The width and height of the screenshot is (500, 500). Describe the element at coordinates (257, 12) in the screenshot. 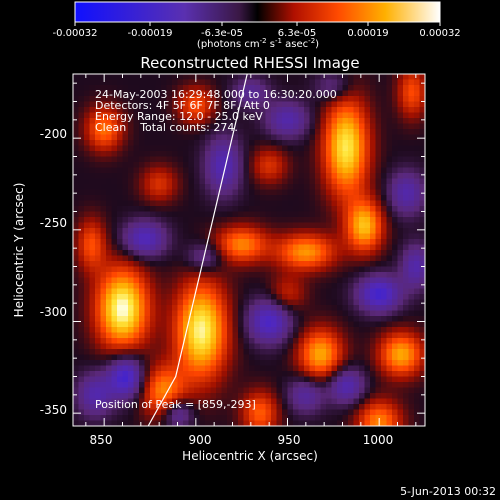

I see `colorbar-gradient` at that location.